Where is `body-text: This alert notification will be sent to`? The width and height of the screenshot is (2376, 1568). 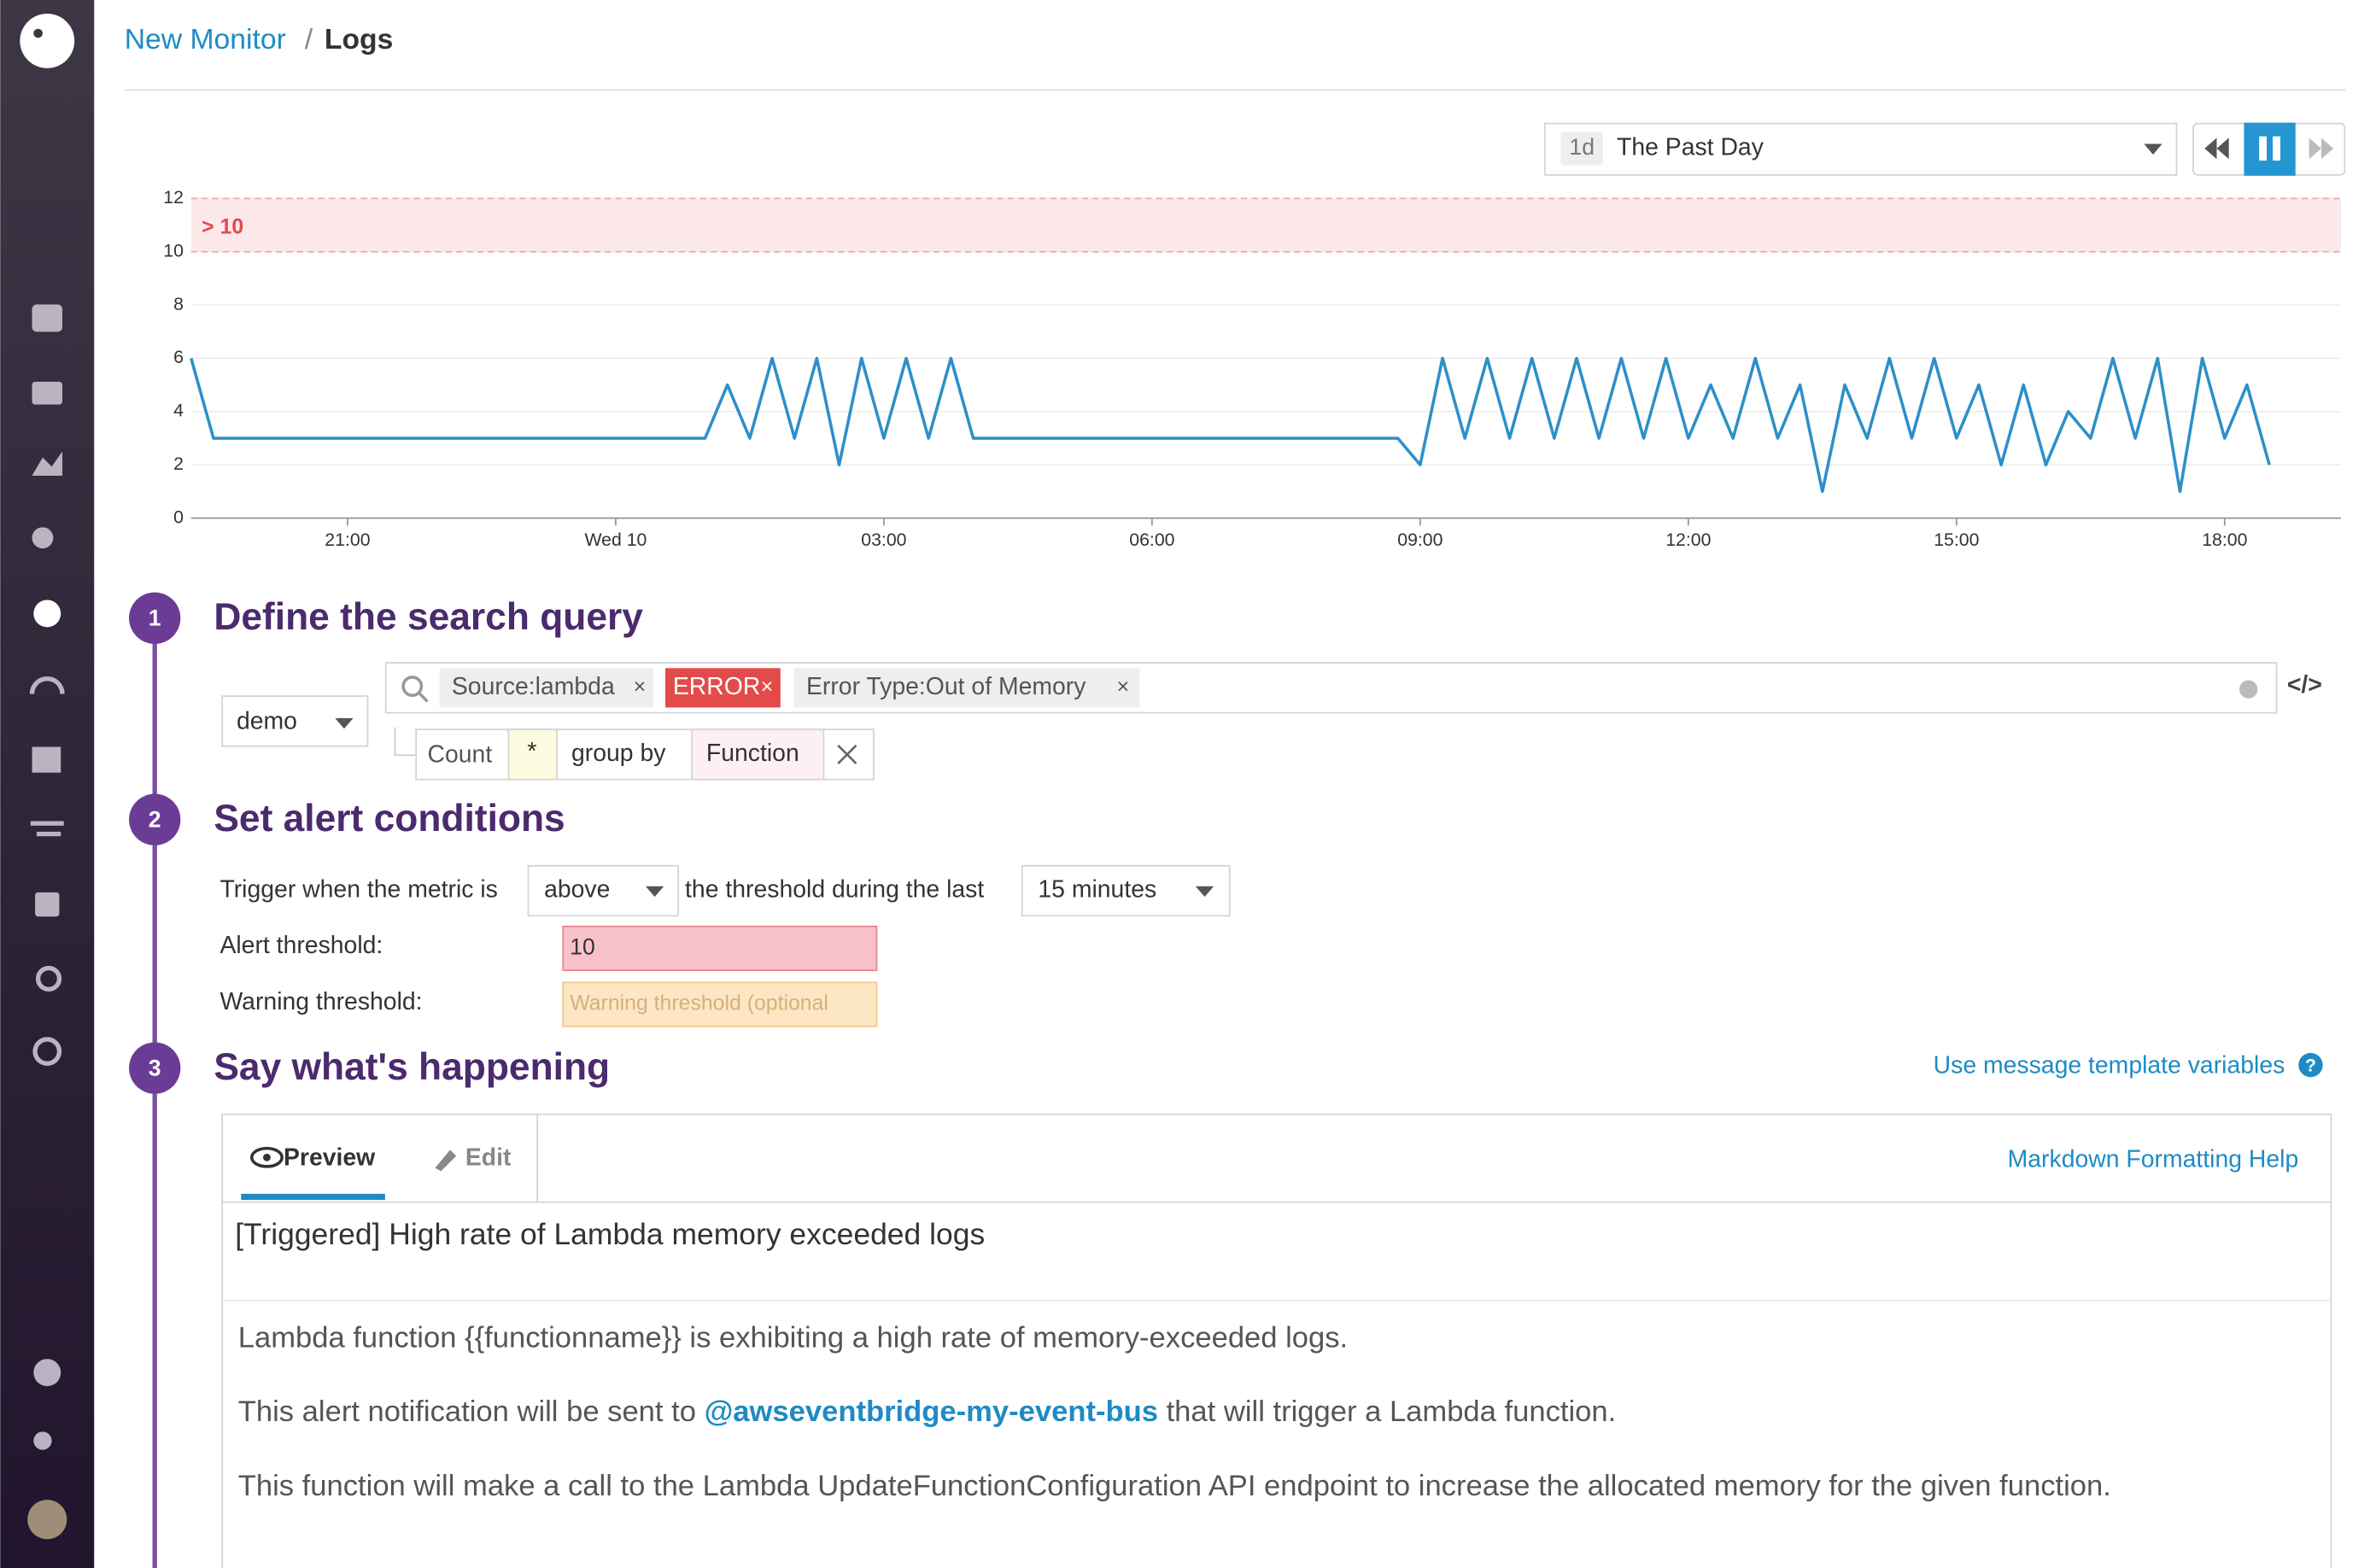
body-text: This alert notification will be sent to is located at coordinates (471, 1411).